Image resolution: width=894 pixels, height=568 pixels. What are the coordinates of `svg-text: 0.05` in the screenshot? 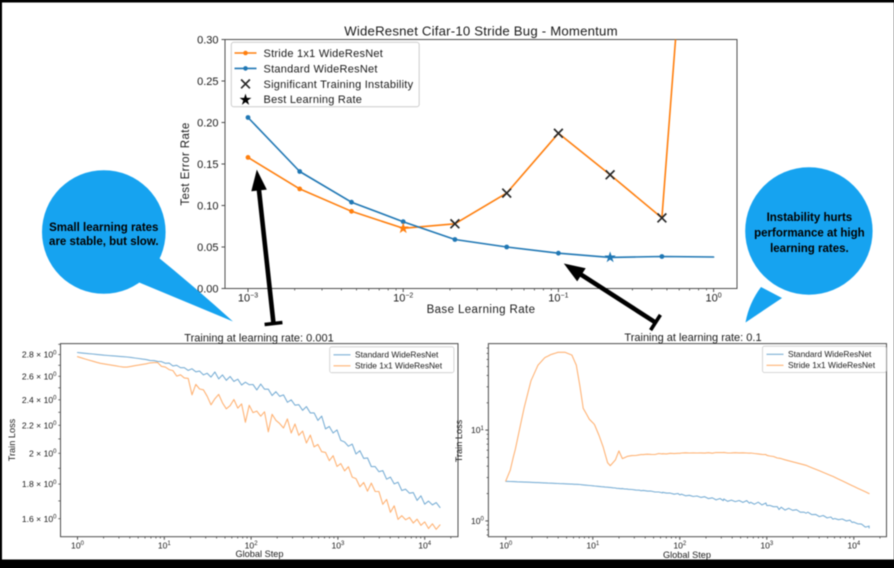 It's located at (207, 248).